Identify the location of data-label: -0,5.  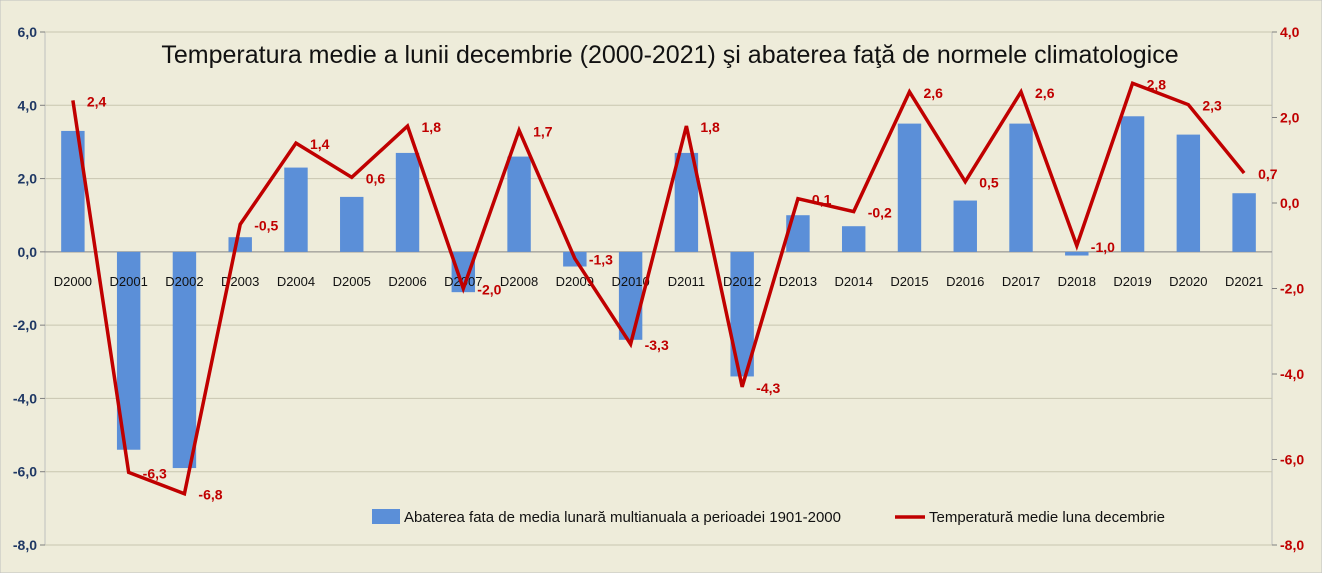
(266, 225).